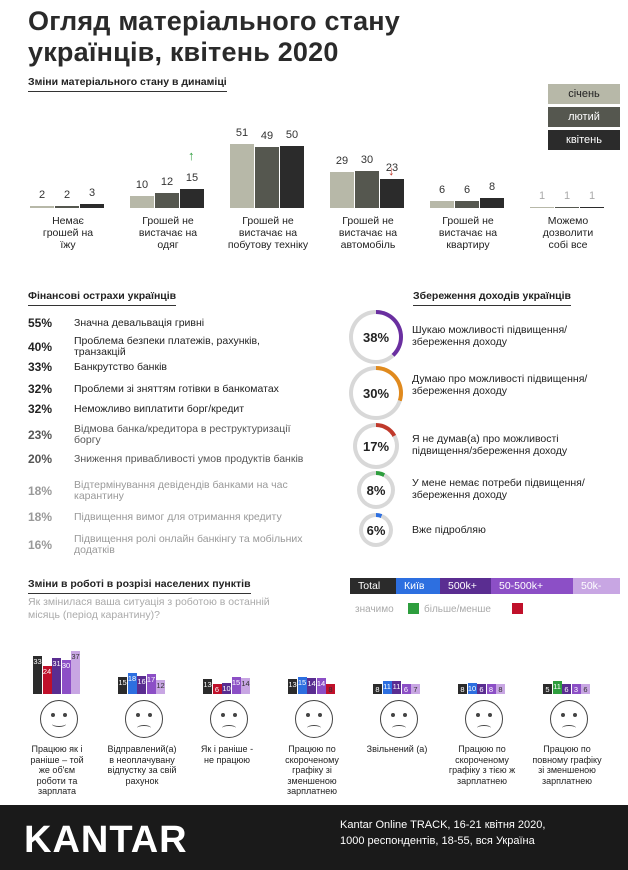  What do you see at coordinates (227, 754) in the screenshot?
I see `work-category-label: Як і раніше - не працюю` at bounding box center [227, 754].